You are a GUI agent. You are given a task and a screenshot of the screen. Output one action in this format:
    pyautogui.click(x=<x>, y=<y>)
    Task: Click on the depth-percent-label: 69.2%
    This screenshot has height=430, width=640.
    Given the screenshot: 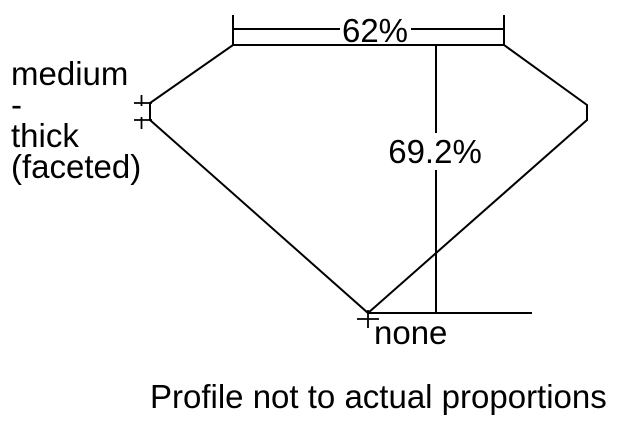 What is the action you would take?
    pyautogui.click(x=435, y=151)
    